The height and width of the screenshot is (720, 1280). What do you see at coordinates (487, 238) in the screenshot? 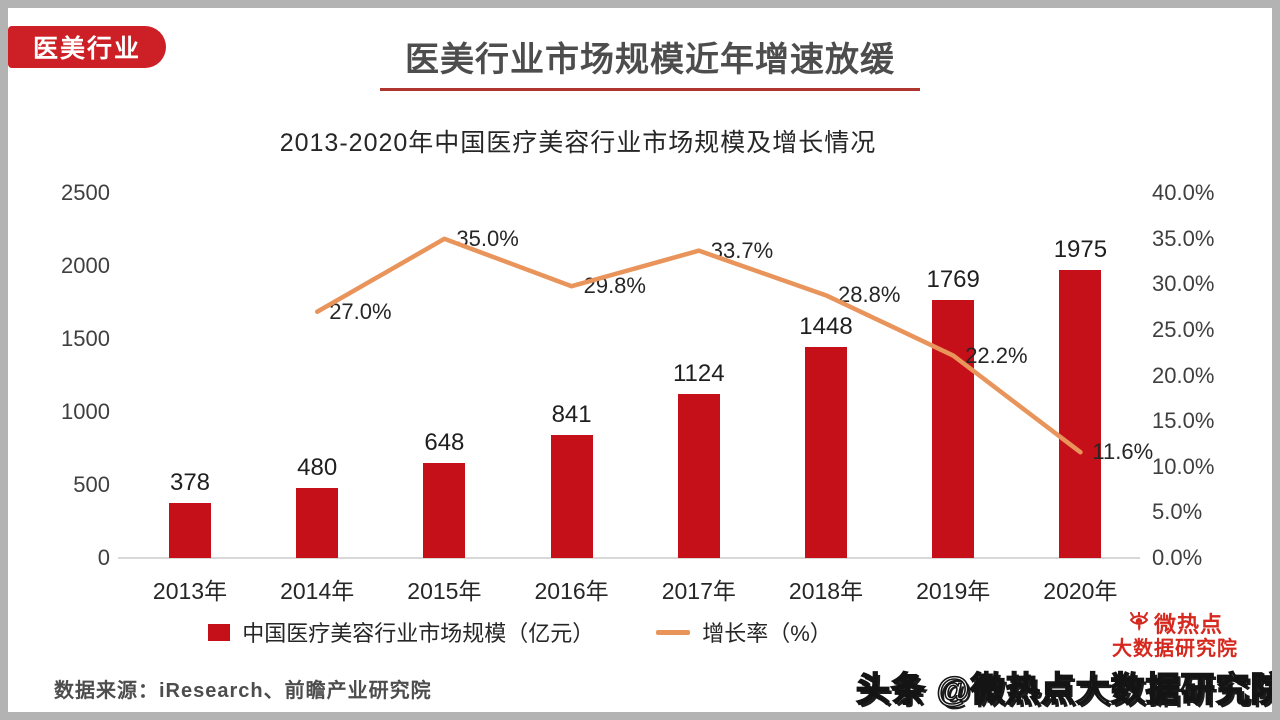
I see `growth-rate-label: 35.0%` at bounding box center [487, 238].